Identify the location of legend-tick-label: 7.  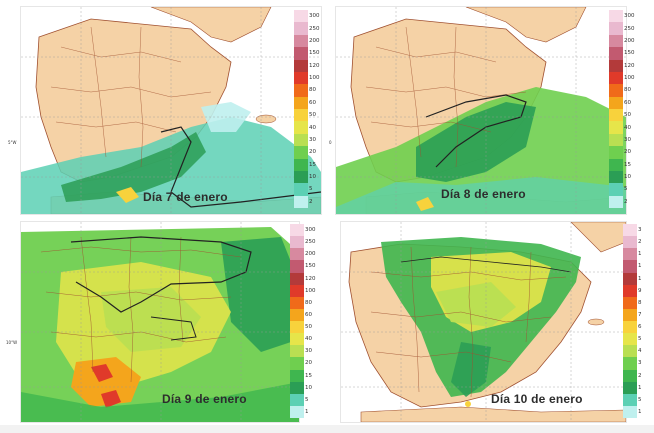
(640, 314).